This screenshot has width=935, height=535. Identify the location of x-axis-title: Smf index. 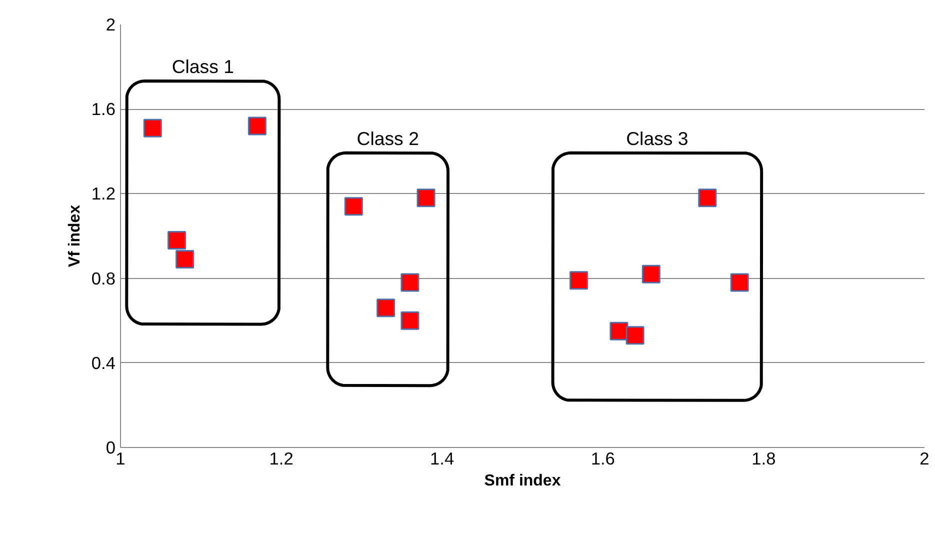
(522, 481).